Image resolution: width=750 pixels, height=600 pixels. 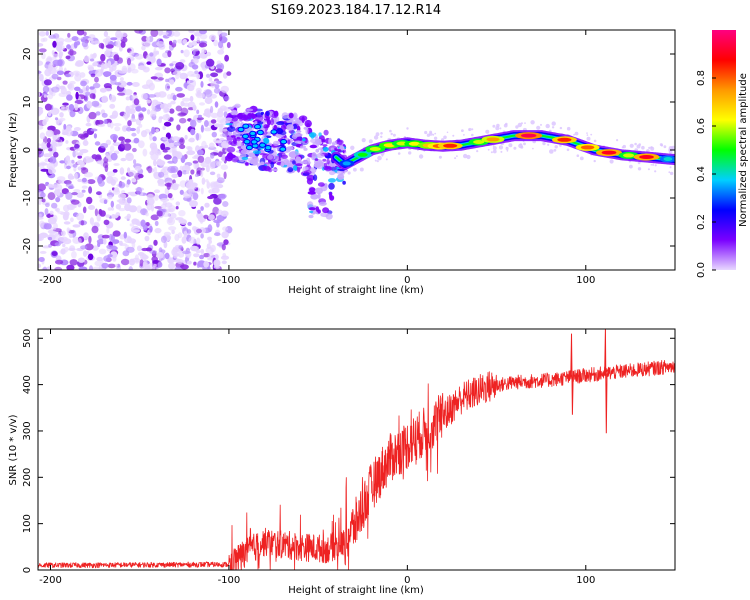 What do you see at coordinates (27, 246) in the screenshot?
I see `y-tick-label: -20` at bounding box center [27, 246].